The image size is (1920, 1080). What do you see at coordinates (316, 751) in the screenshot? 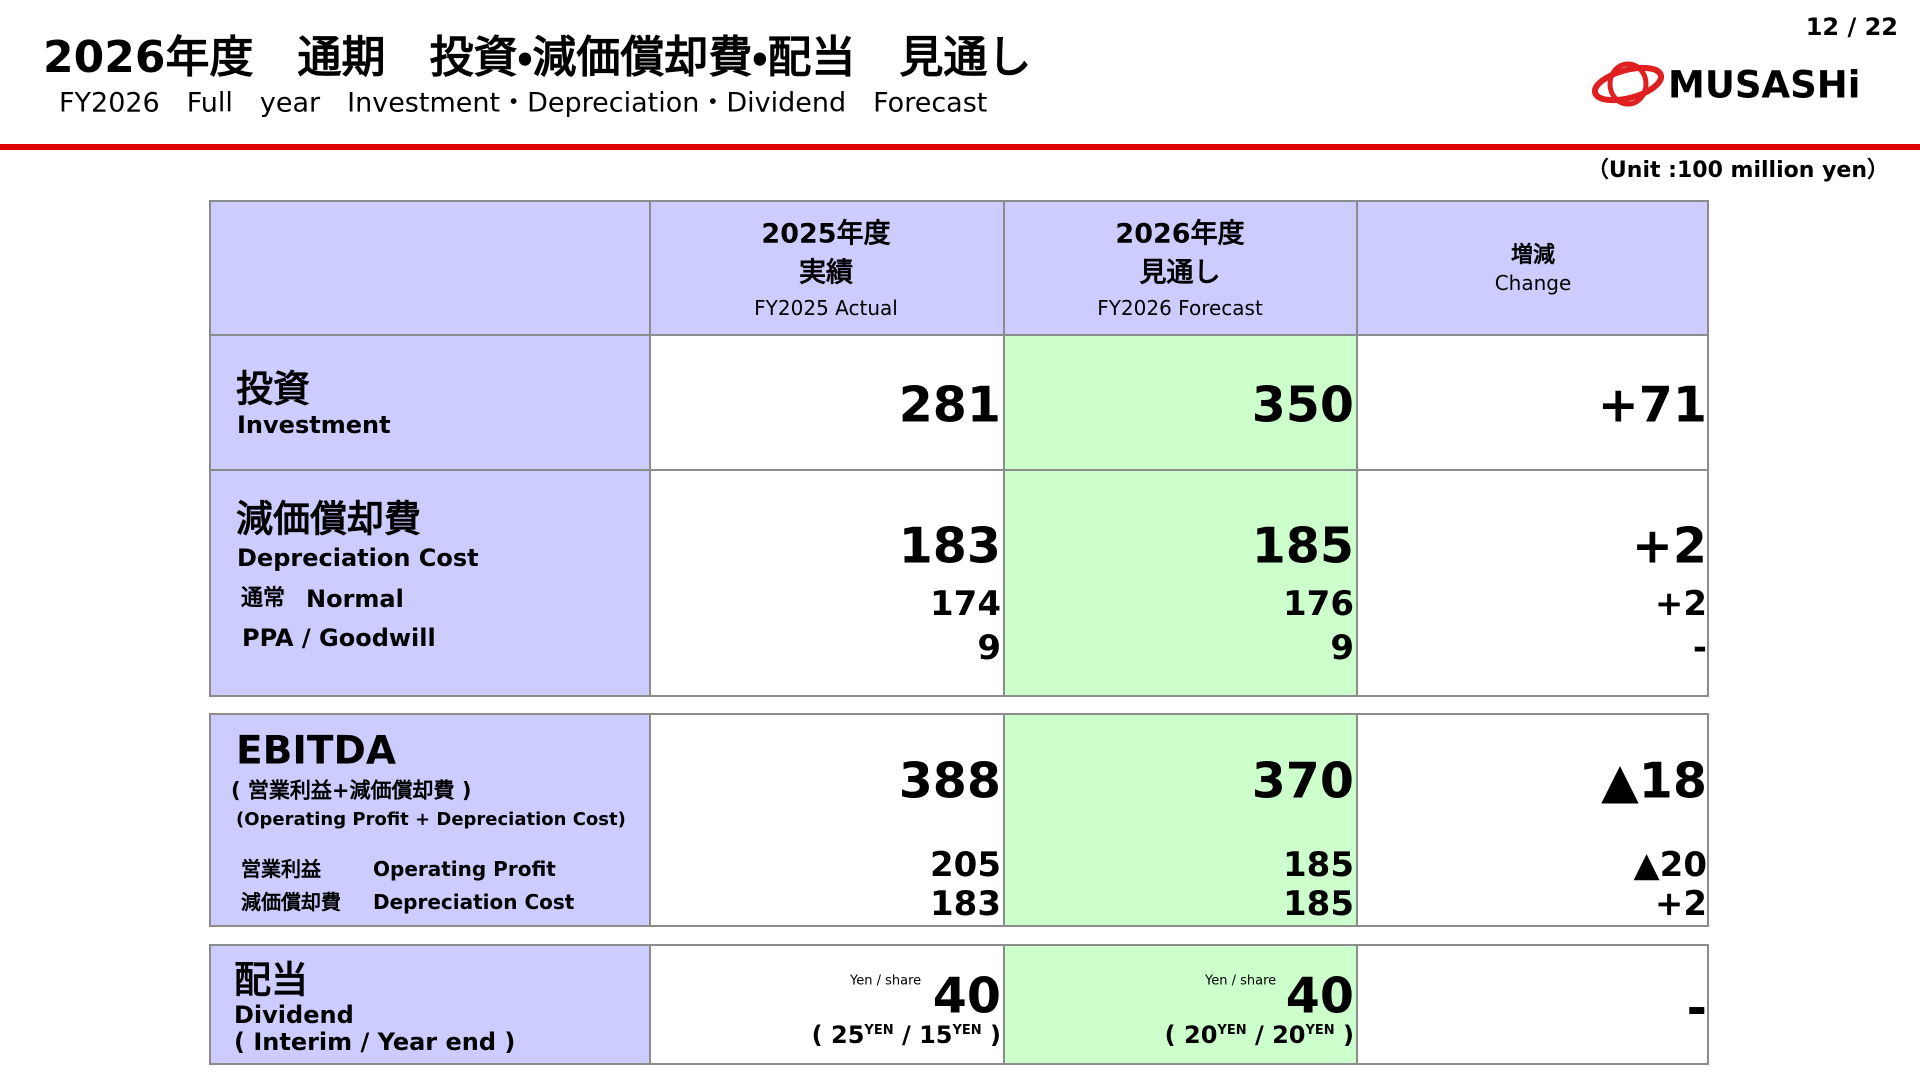
I see `row-label: EBITDA` at bounding box center [316, 751].